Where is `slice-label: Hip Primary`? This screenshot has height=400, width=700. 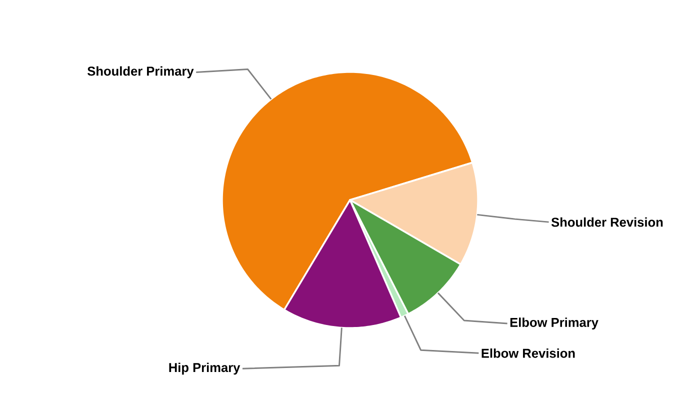
slice-label: Hip Primary is located at coordinates (204, 368).